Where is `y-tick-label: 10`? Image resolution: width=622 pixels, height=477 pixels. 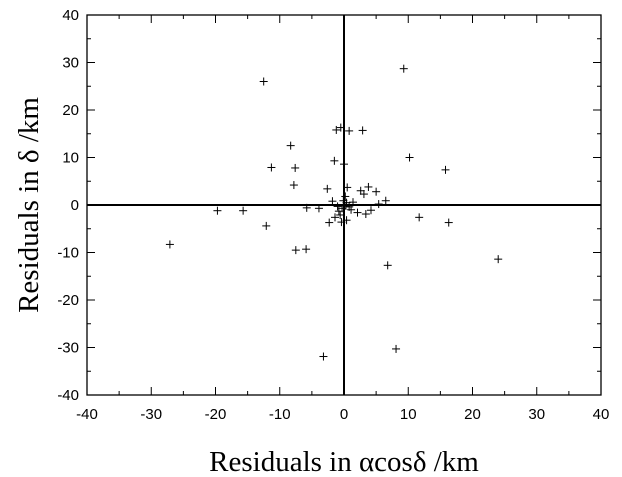
y-tick-label: 10 is located at coordinates (70, 158).